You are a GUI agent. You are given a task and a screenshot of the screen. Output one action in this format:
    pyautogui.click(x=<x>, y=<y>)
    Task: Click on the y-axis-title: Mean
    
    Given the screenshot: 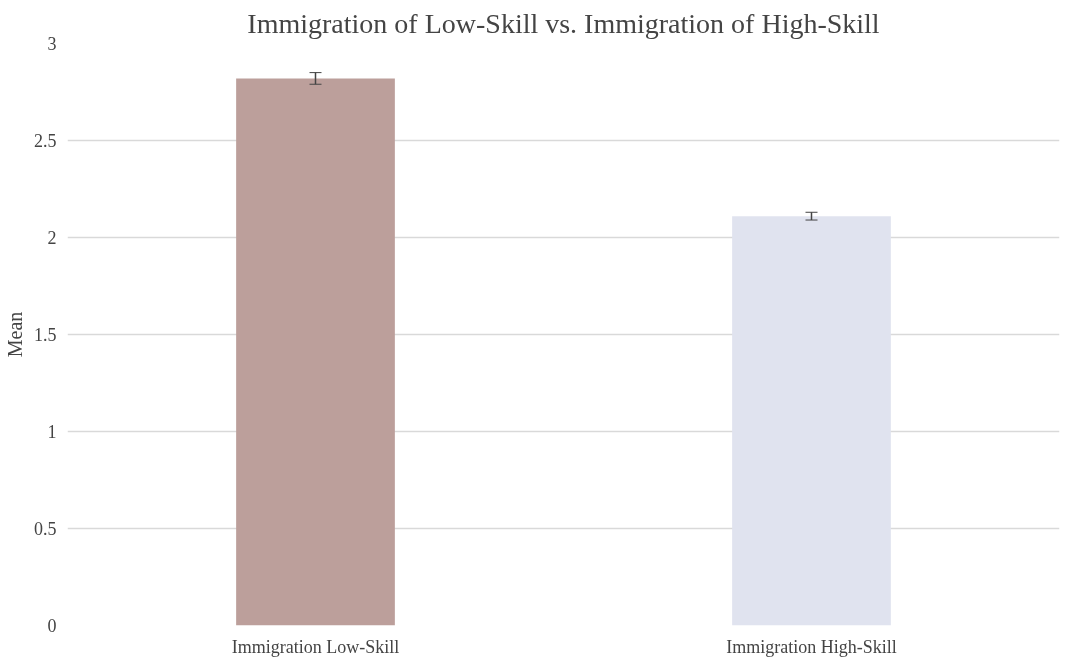 What is the action you would take?
    pyautogui.click(x=15, y=334)
    